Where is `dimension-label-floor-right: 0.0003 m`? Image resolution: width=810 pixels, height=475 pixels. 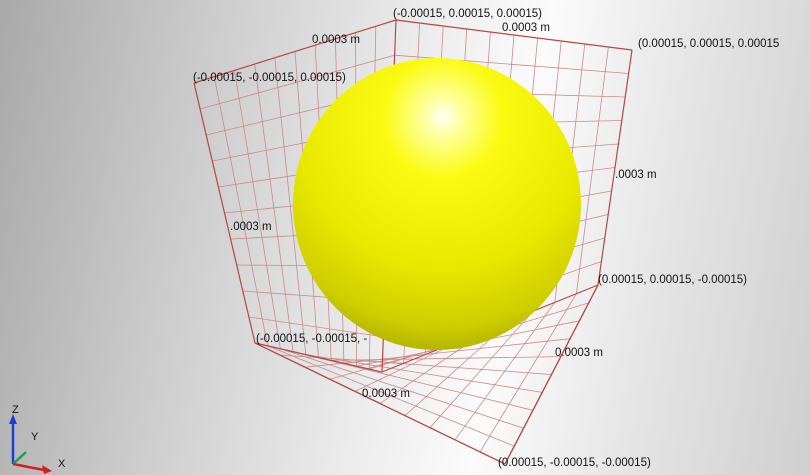 dimension-label-floor-right: 0.0003 m is located at coordinates (579, 353).